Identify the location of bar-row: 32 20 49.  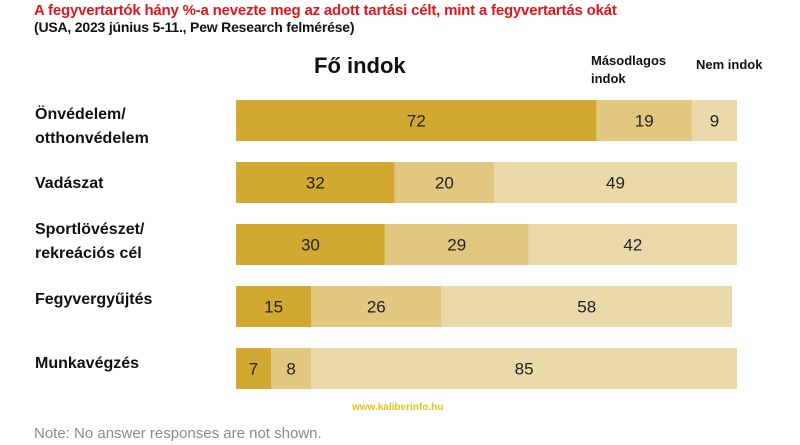
(486, 182).